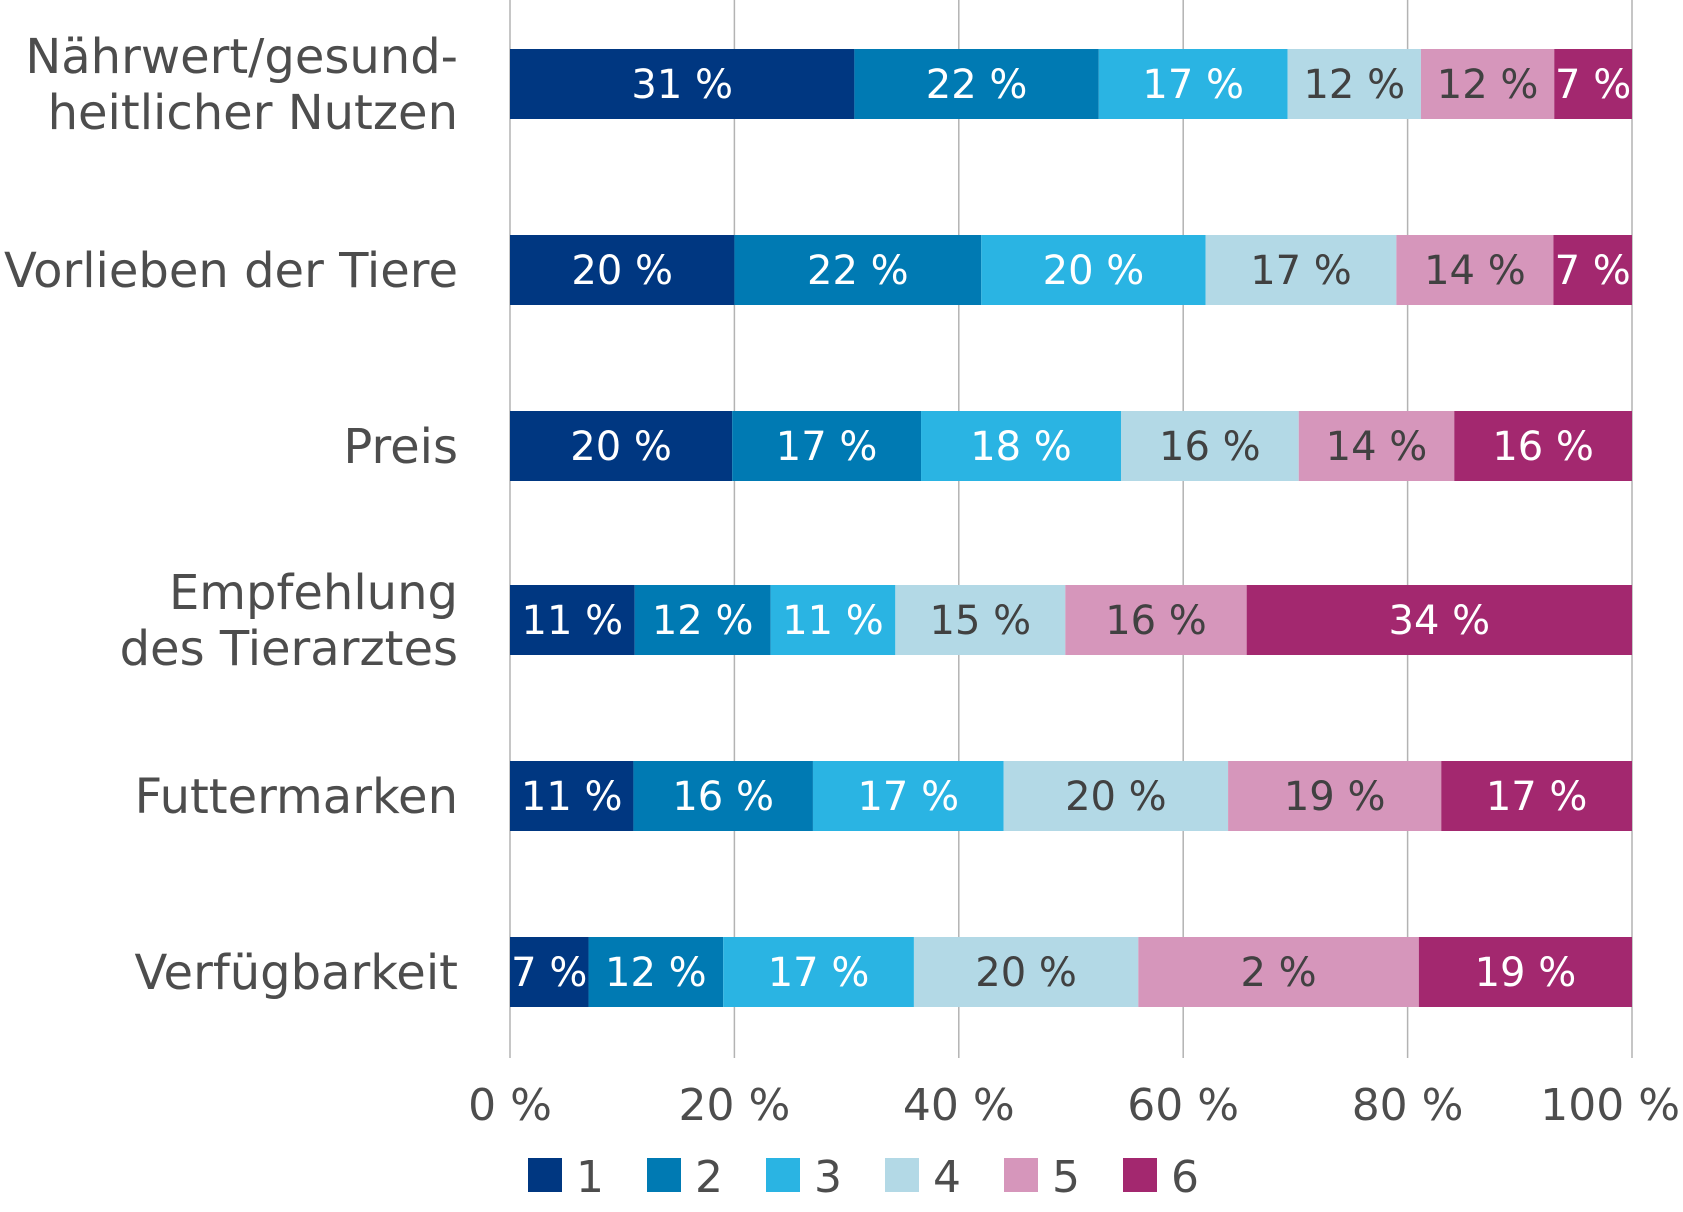  I want to click on category-label-5-line-0: Verfügbarkeit, so click(296, 973).